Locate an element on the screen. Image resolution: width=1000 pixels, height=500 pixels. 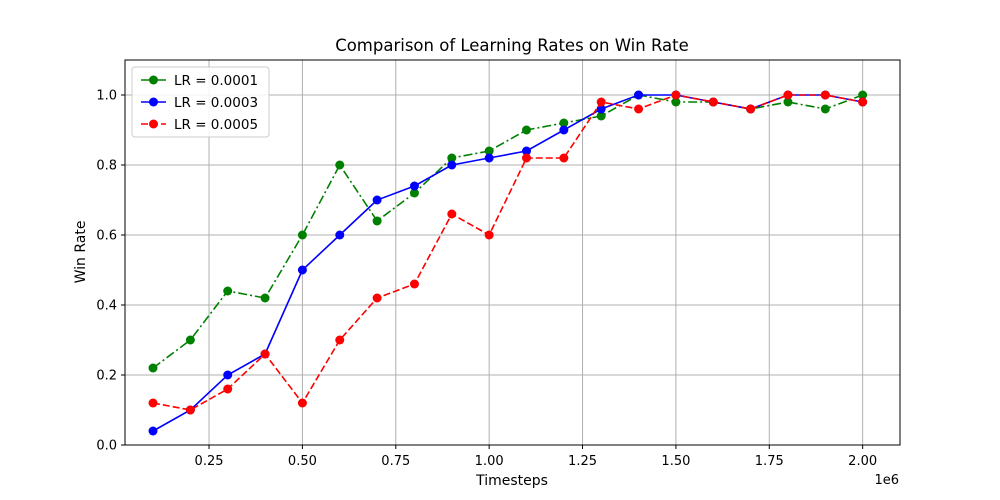
legend-label: LR = 0.0005 is located at coordinates (216, 125).